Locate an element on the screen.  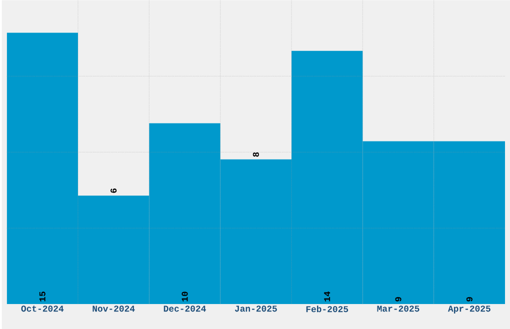
data-label: 6 is located at coordinates (113, 190).